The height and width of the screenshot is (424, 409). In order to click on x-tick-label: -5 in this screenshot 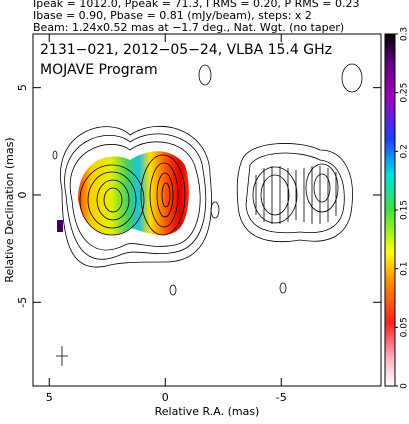, I will do `click(281, 397)`.